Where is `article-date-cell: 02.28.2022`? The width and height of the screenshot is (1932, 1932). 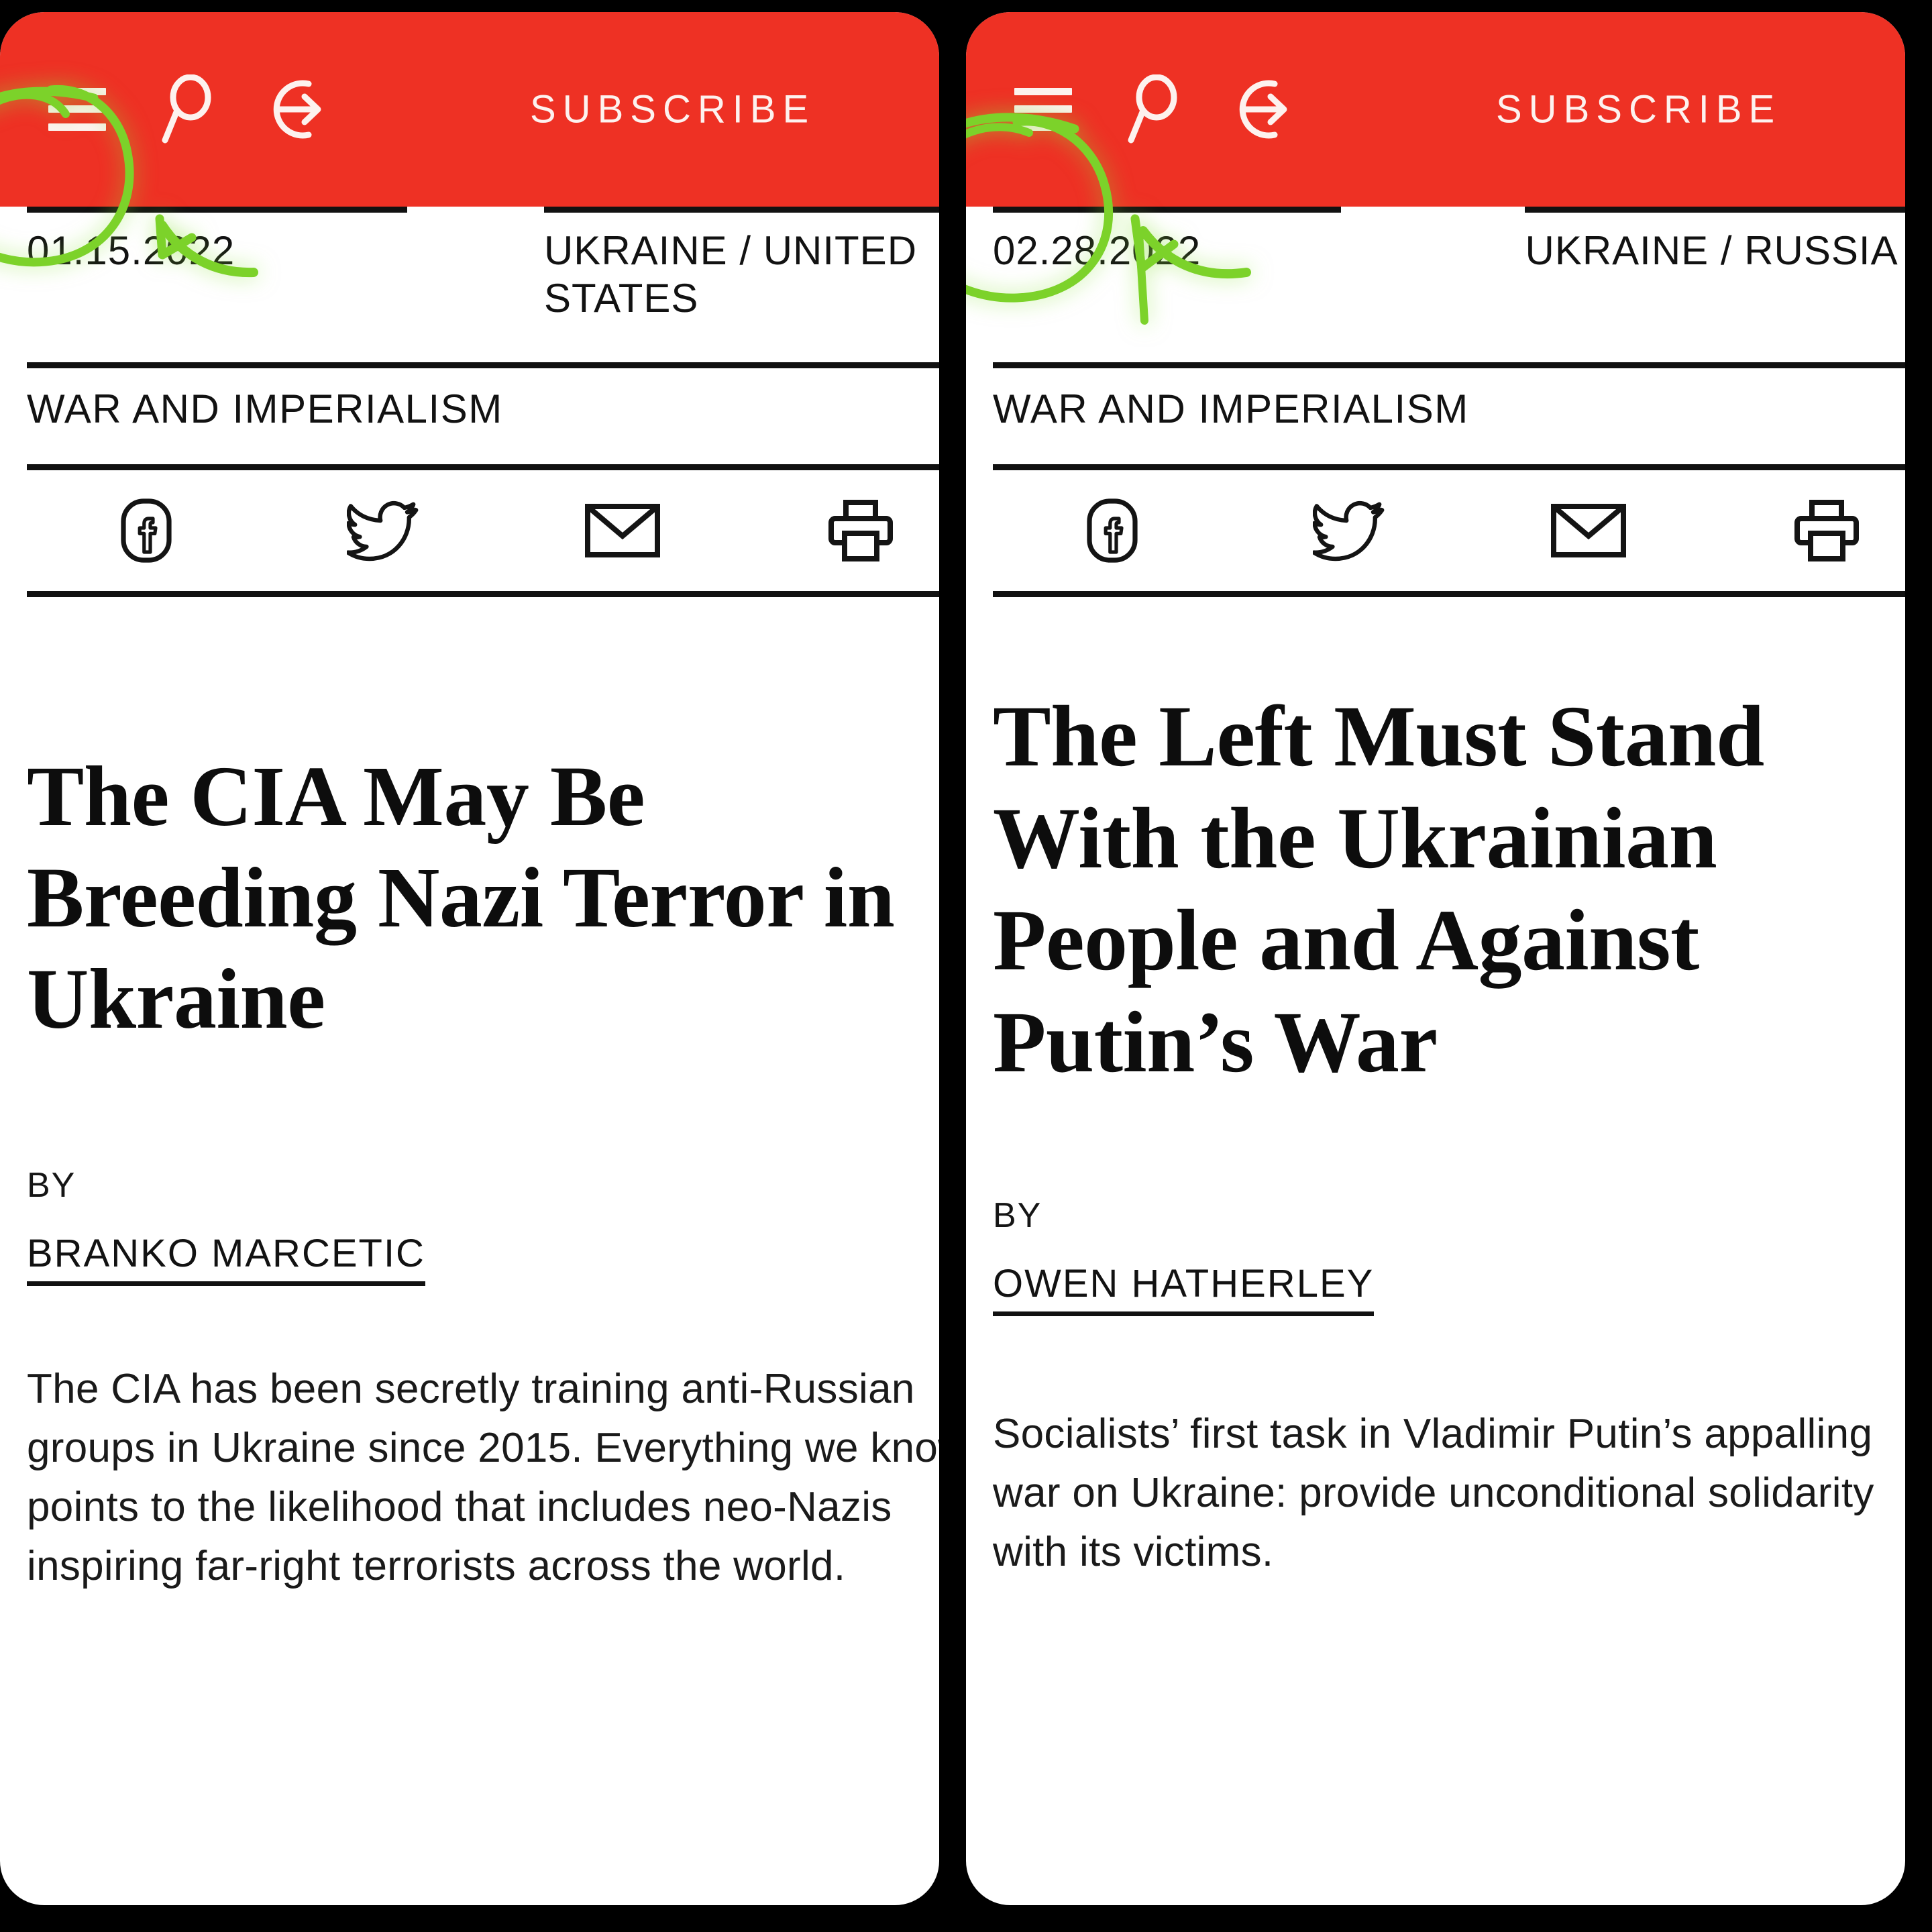
article-date-cell: 02.28.2022 is located at coordinates (1167, 284).